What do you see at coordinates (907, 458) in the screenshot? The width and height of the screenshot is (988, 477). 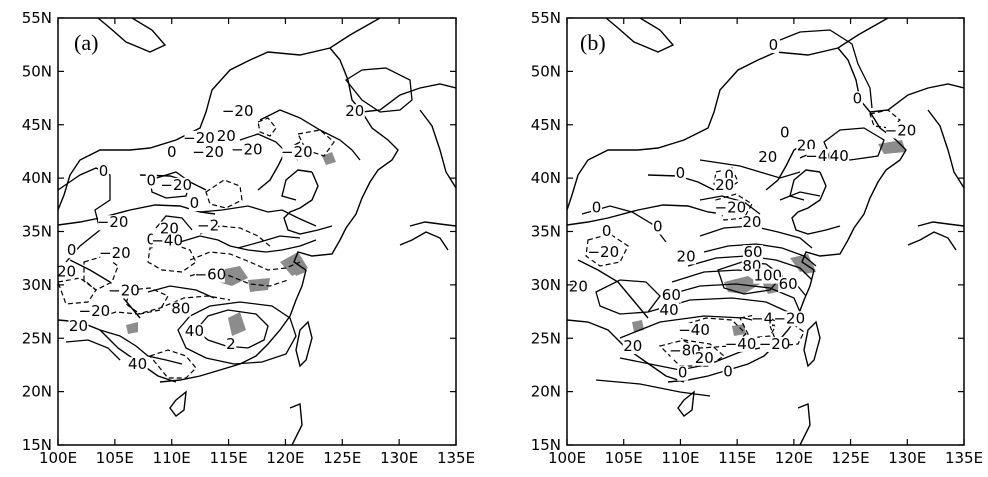 I see `x-tick-label: 130E` at bounding box center [907, 458].